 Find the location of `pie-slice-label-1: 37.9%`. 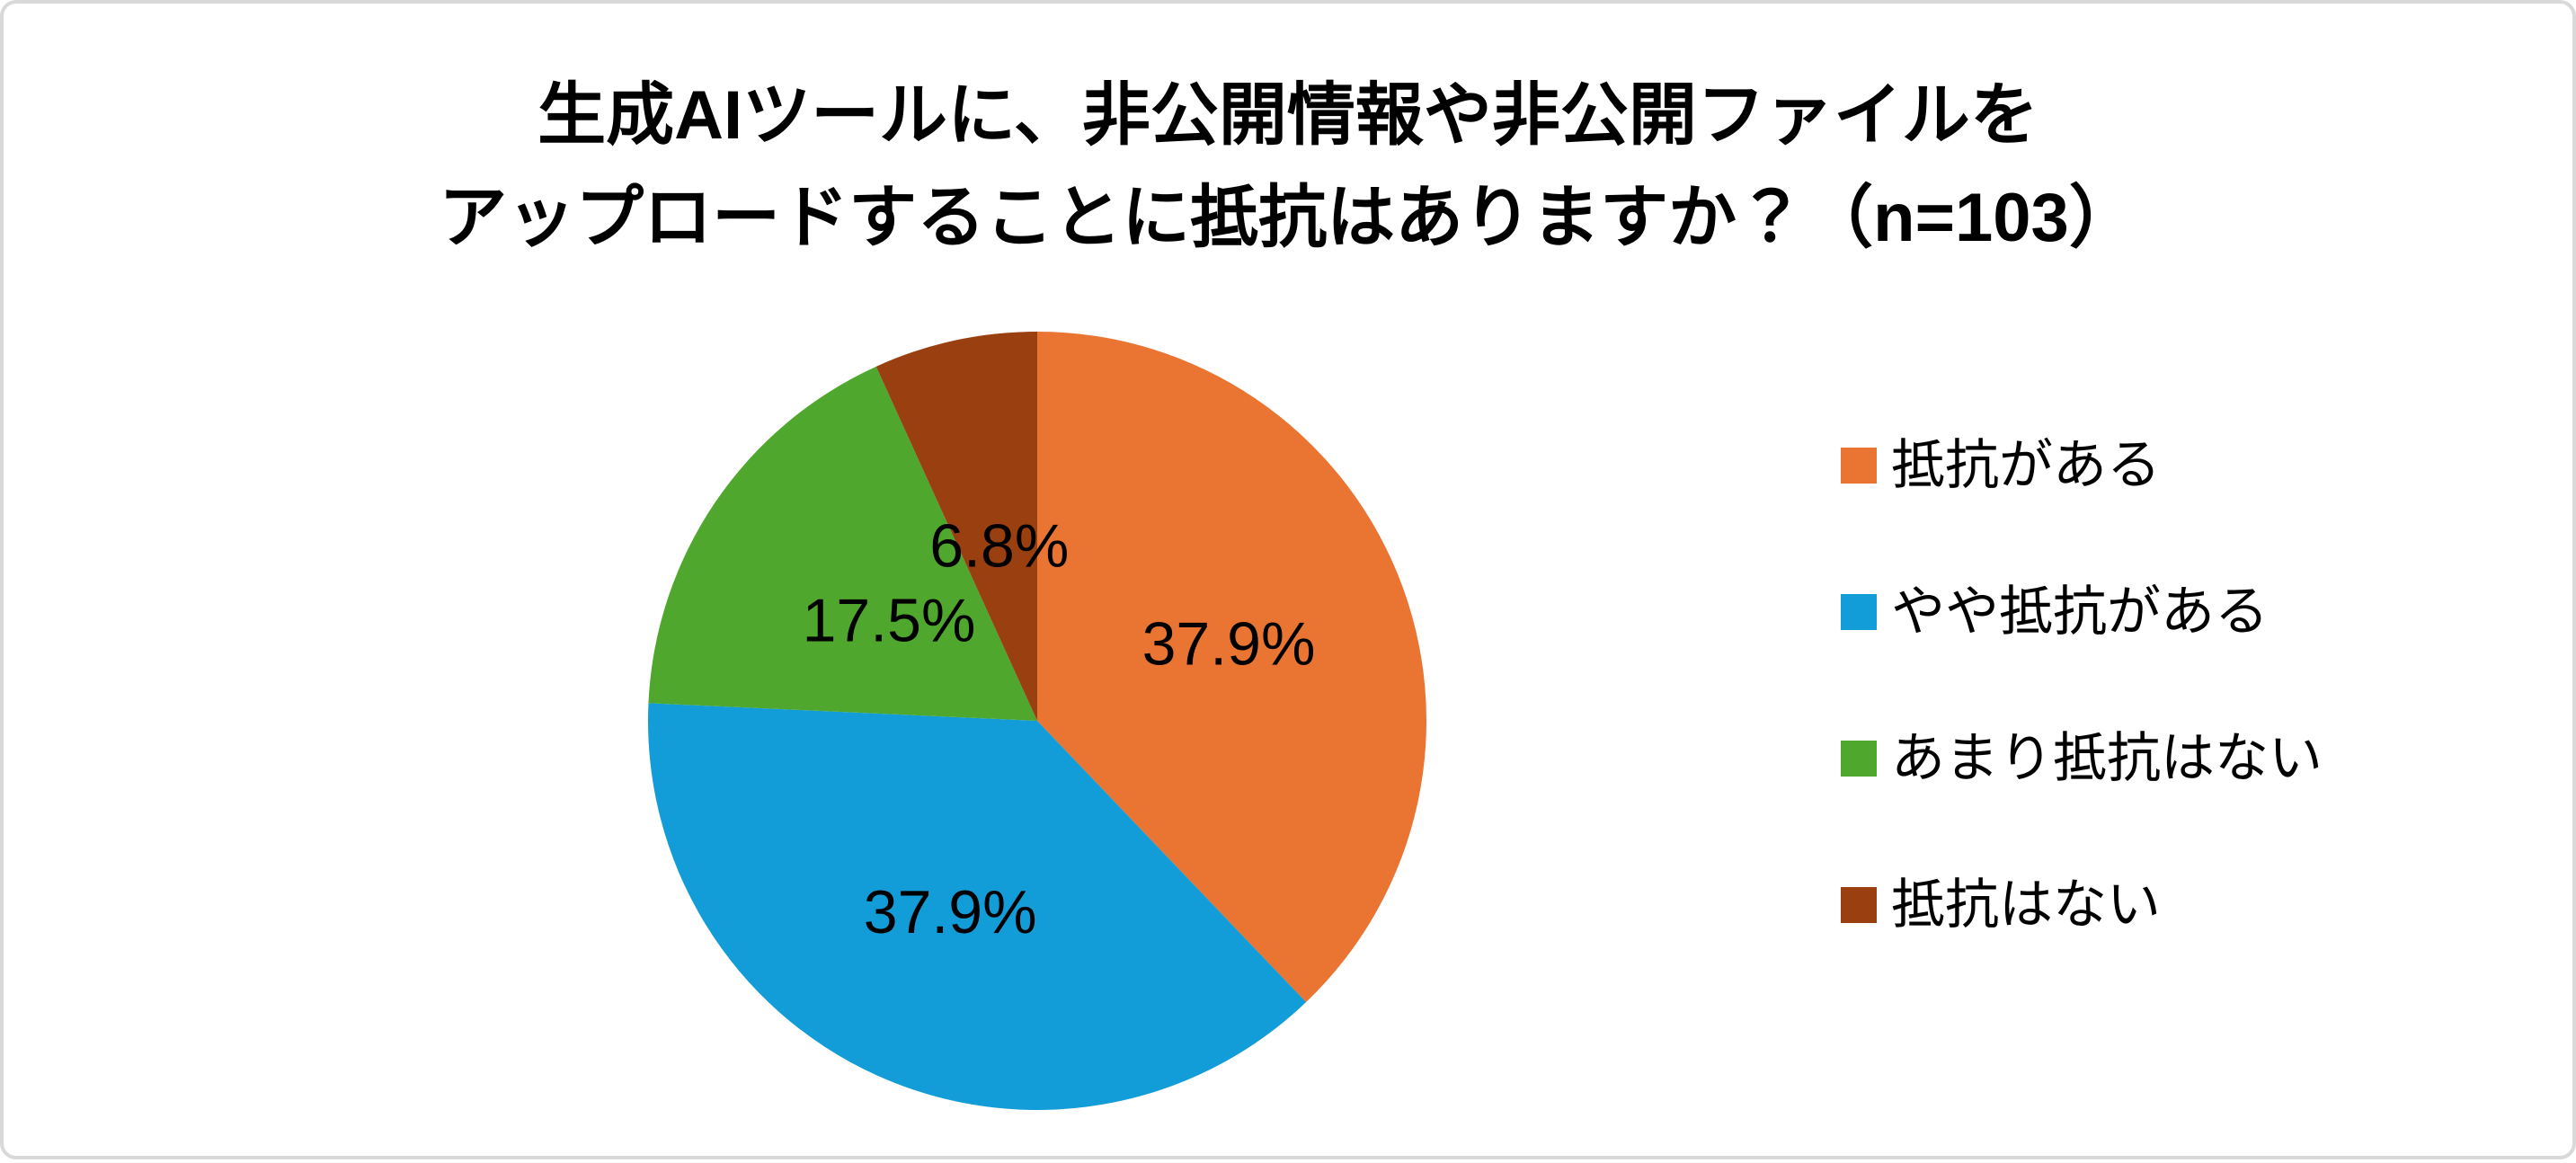

pie-slice-label-1: 37.9% is located at coordinates (1229, 644).